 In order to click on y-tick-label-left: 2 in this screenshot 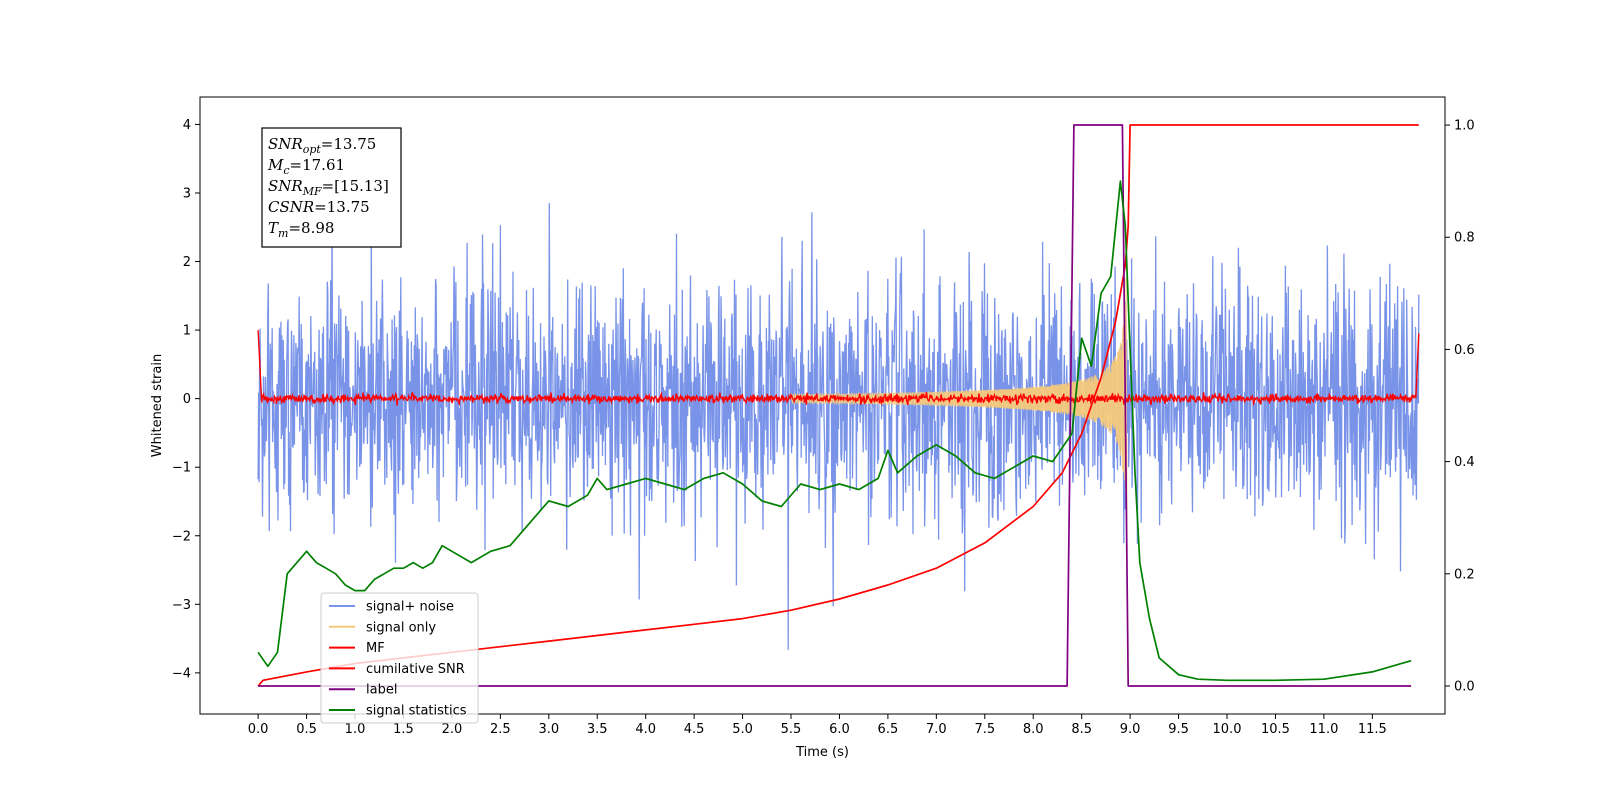, I will do `click(187, 262)`.